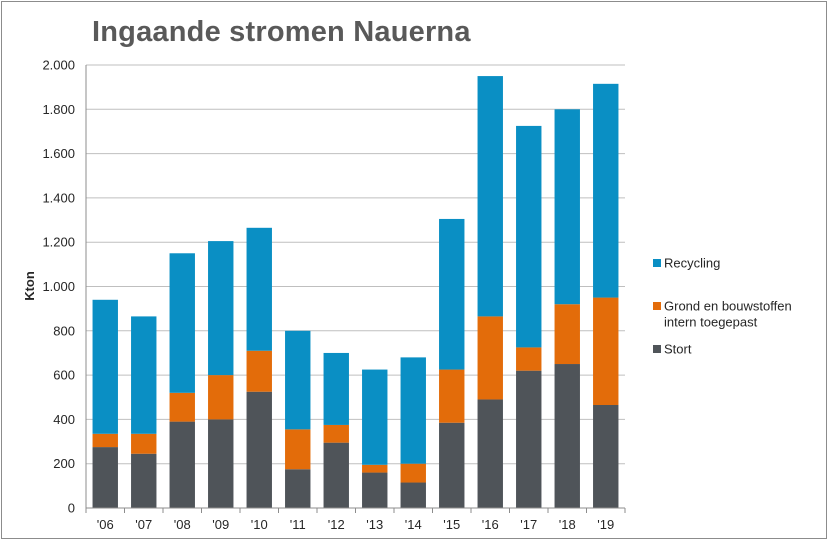 This screenshot has width=830, height=542. What do you see at coordinates (728, 306) in the screenshot?
I see `legend-label: Grond en bouwstoffen` at bounding box center [728, 306].